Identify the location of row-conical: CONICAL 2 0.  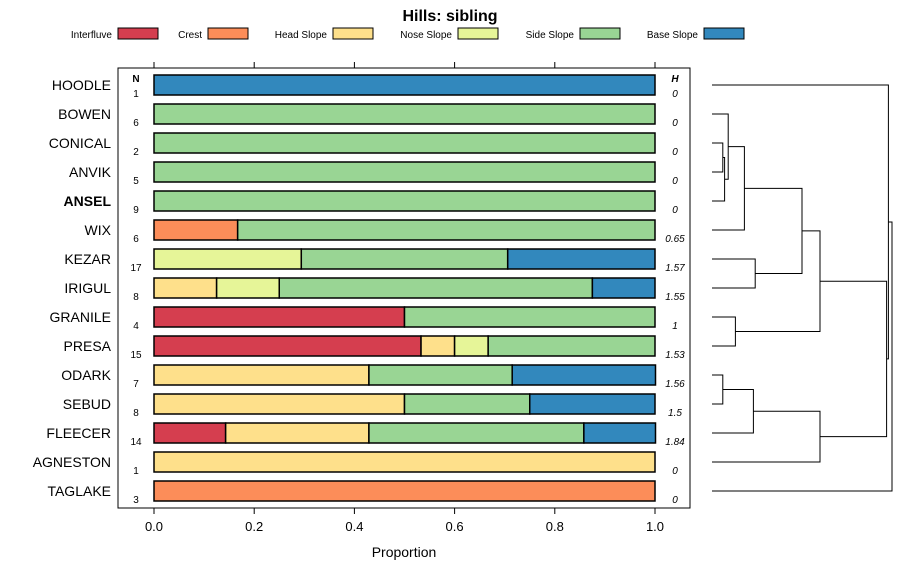
(363, 145).